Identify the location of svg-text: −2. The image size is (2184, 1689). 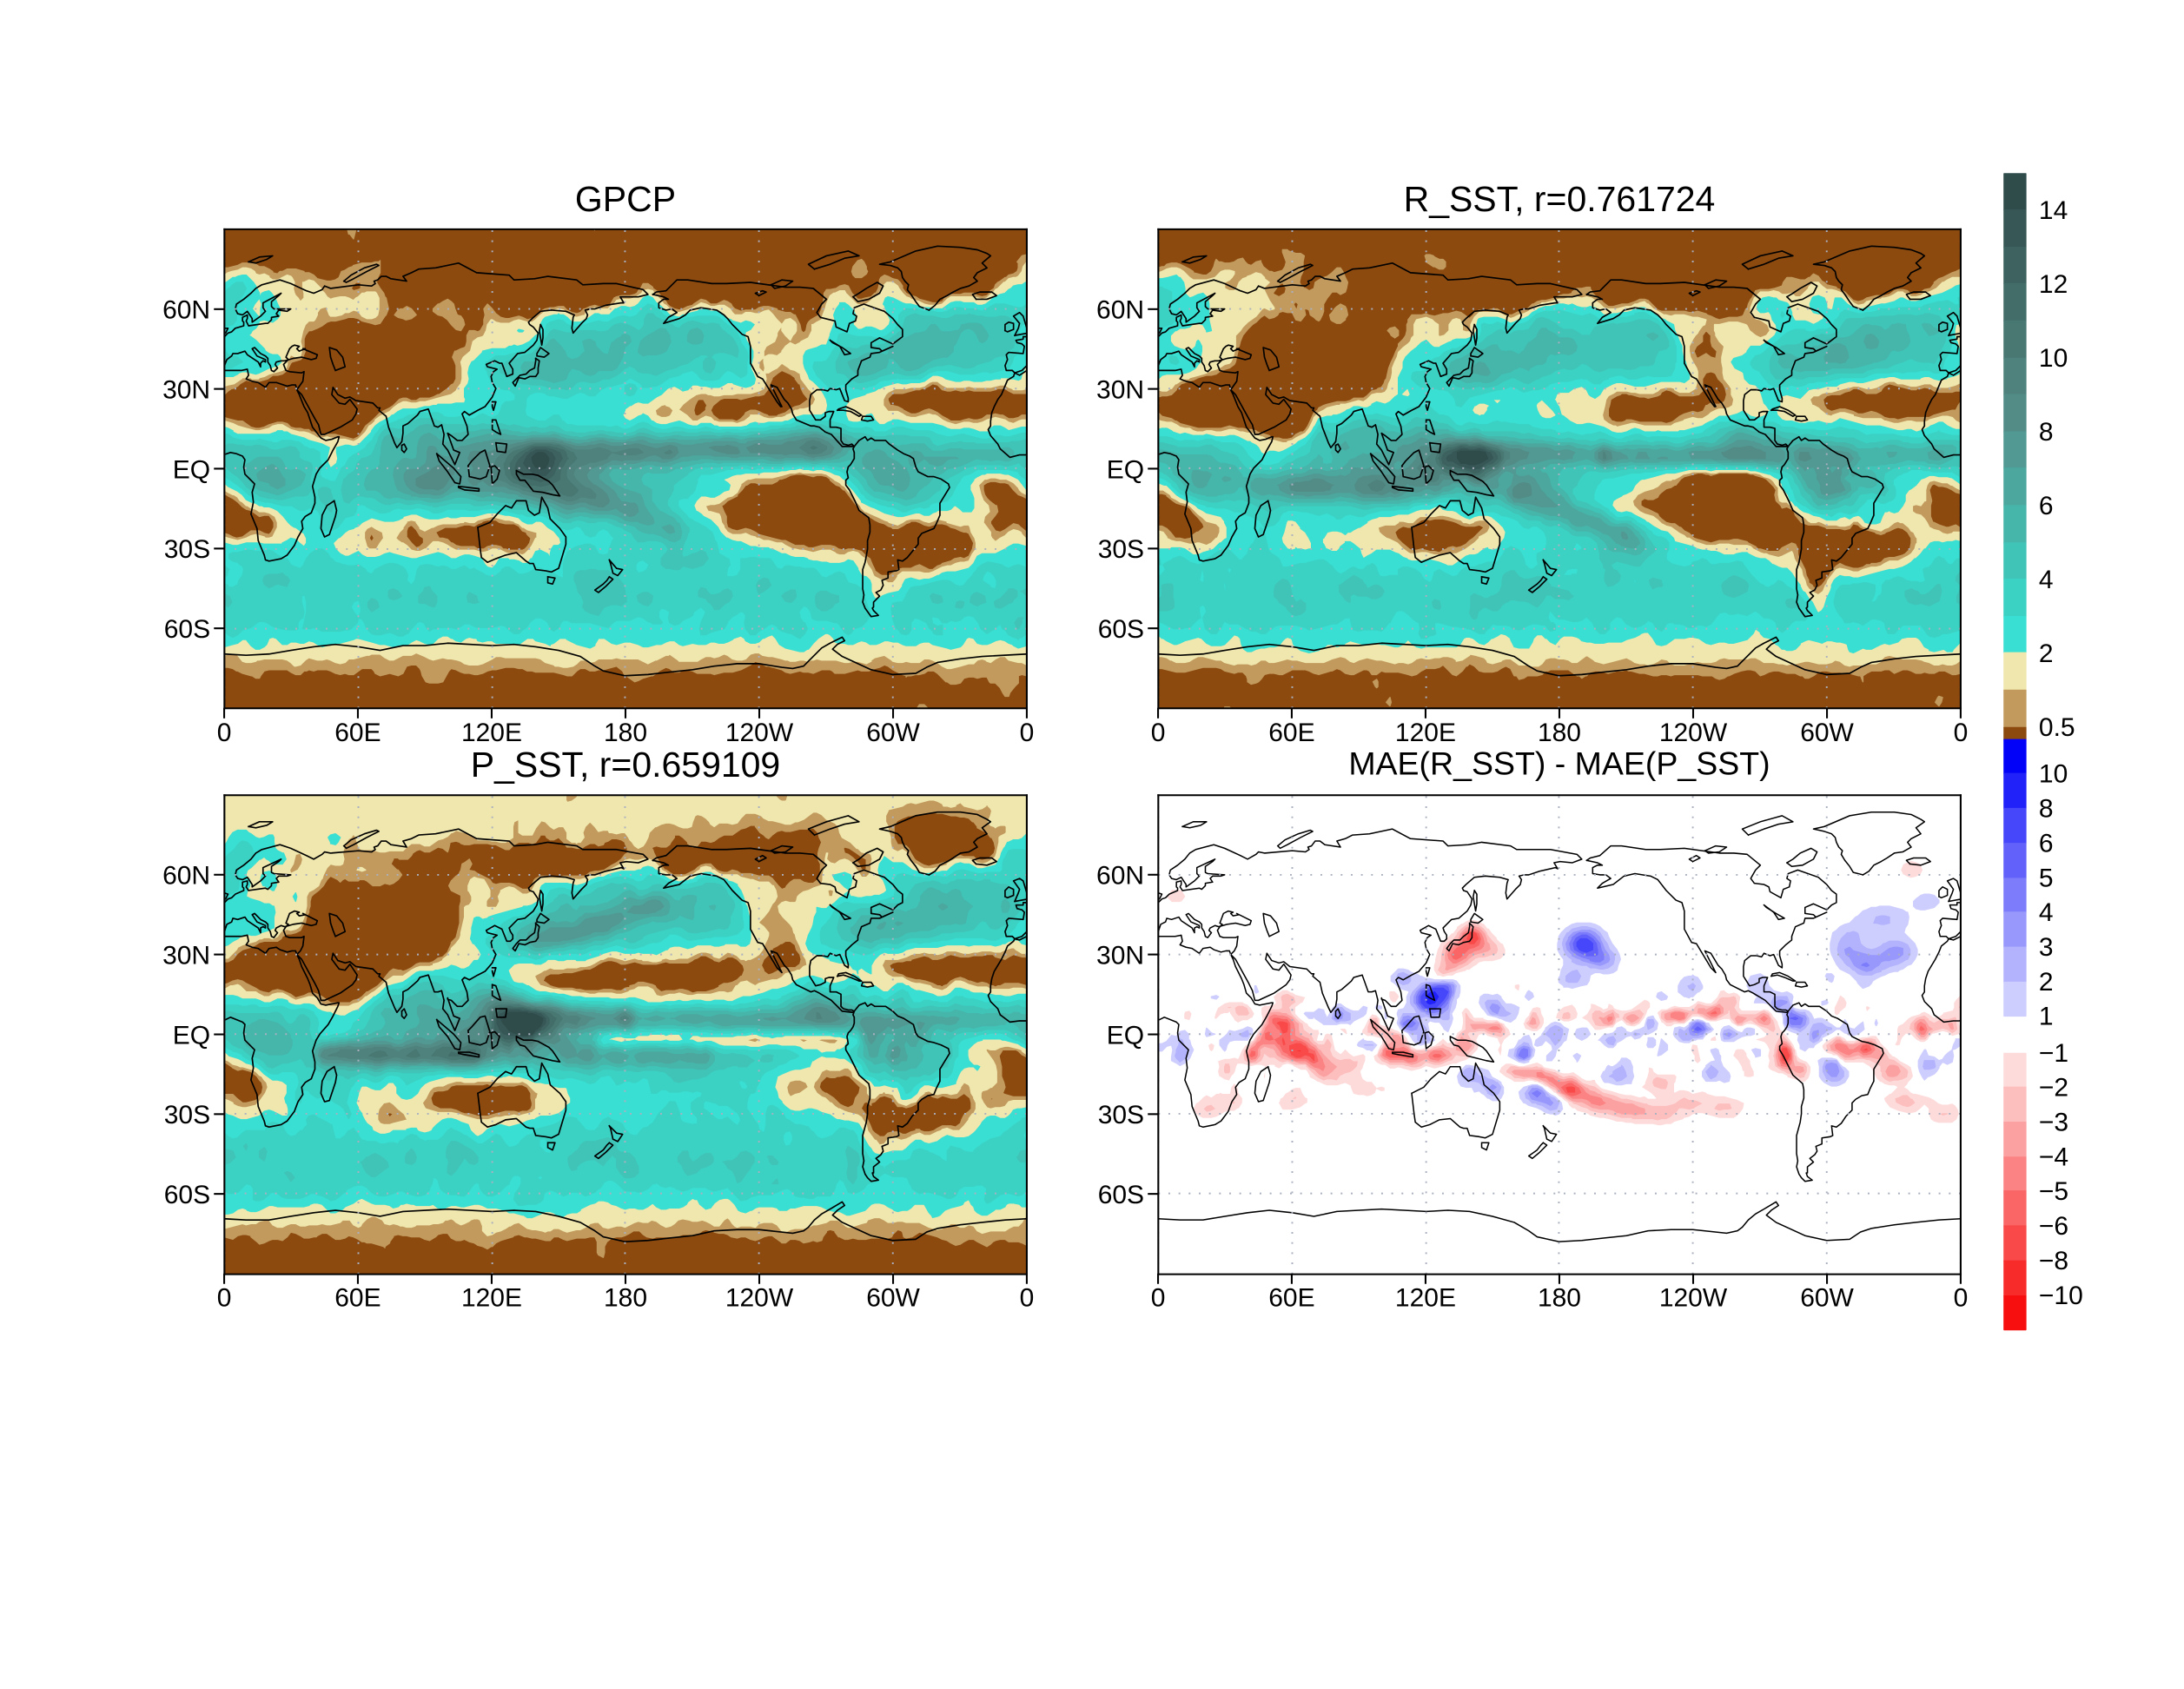
(2053, 1088).